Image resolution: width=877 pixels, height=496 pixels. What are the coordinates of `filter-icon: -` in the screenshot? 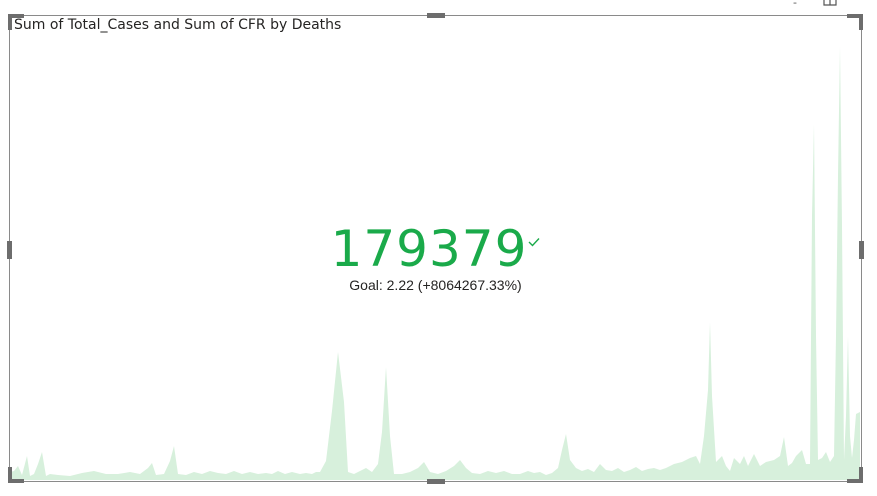 It's located at (795, 4).